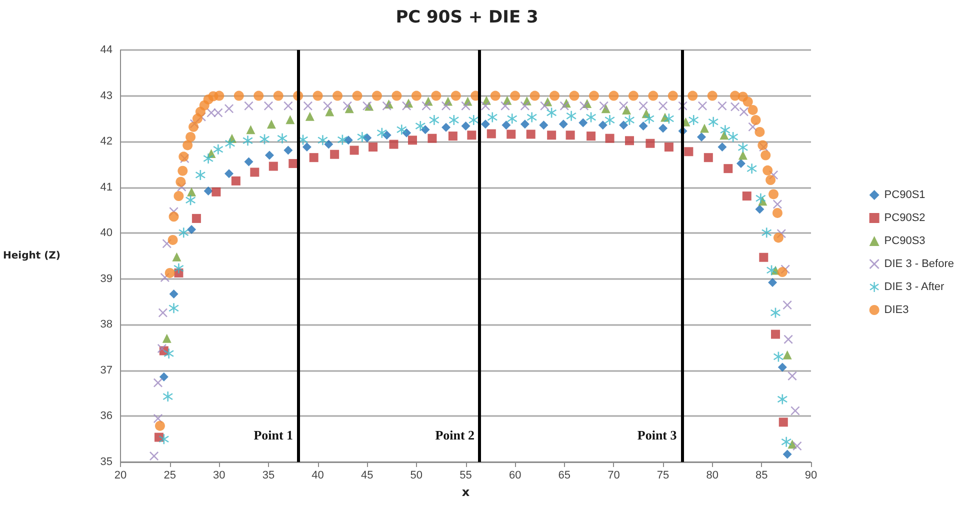 This screenshot has width=969, height=505. Describe the element at coordinates (905, 218) in the screenshot. I see `legend-label: PC90S2` at that location.